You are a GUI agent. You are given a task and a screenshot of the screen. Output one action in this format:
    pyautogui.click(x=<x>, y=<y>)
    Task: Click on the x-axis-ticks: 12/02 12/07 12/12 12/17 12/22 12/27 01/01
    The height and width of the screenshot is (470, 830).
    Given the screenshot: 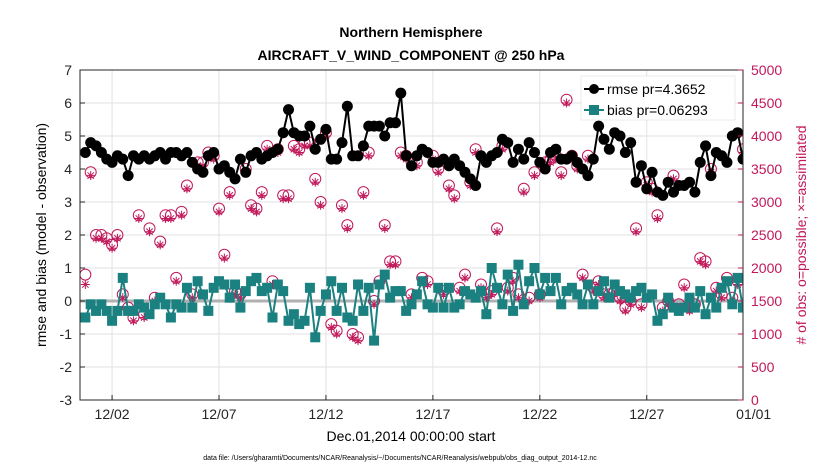 What is the action you would take?
    pyautogui.click(x=433, y=408)
    